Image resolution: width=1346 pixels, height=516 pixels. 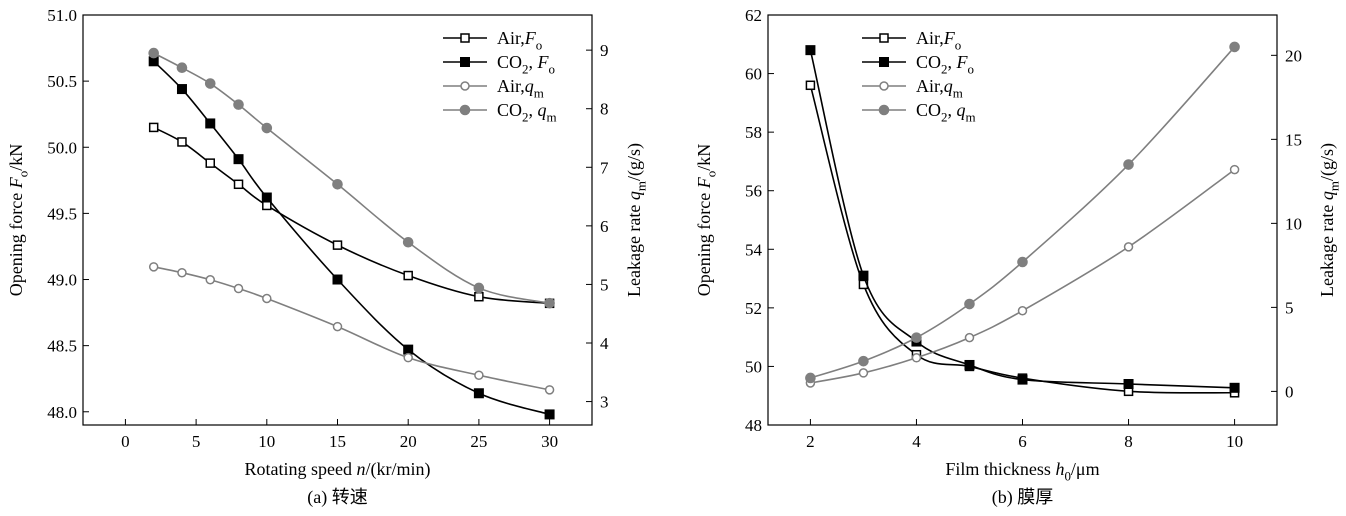 I want to click on y-left-tick-label: 48.5, so click(x=62, y=346).